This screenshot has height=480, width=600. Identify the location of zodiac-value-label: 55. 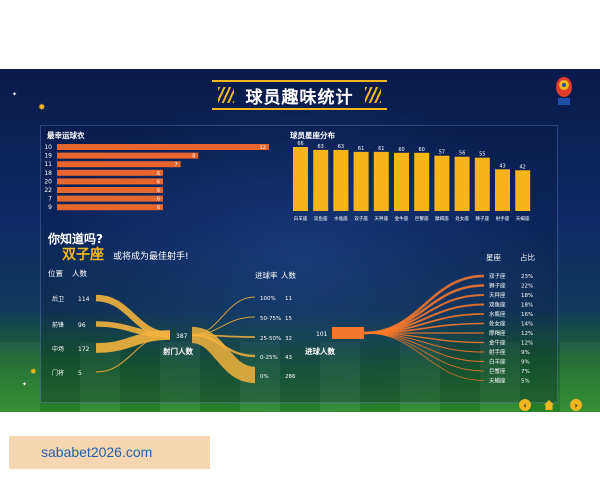
(482, 155).